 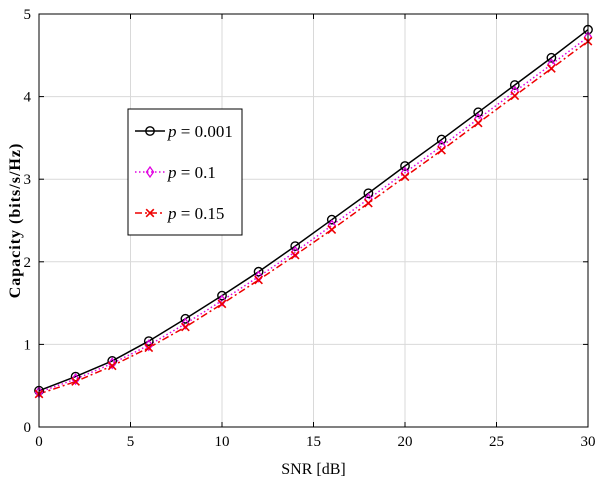 I want to click on legend-marker-diamond, so click(x=150, y=172).